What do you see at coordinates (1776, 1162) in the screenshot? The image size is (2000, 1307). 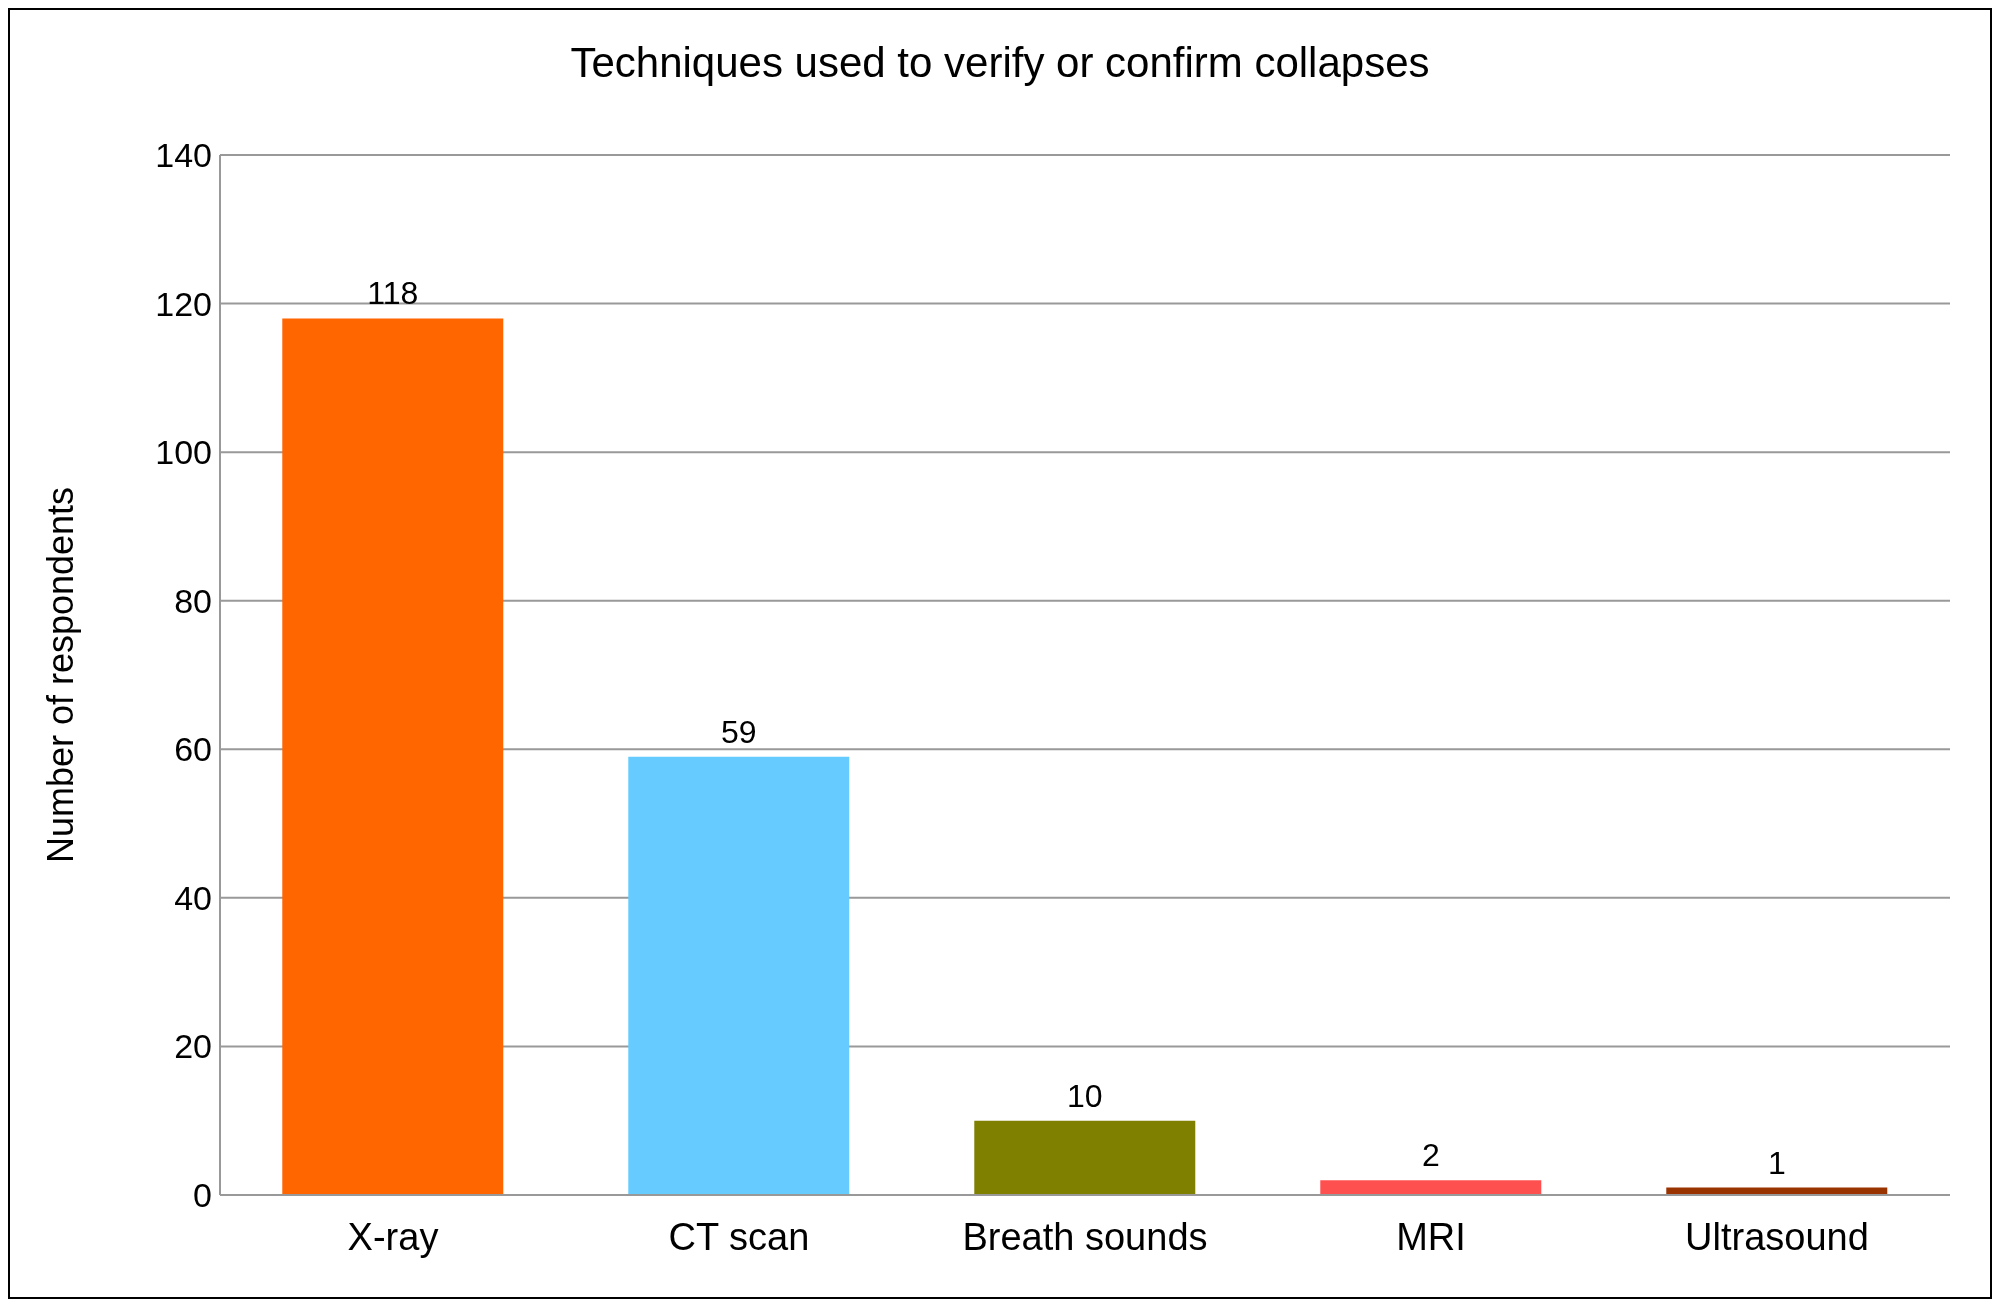 I see `data-label: 1` at bounding box center [1776, 1162].